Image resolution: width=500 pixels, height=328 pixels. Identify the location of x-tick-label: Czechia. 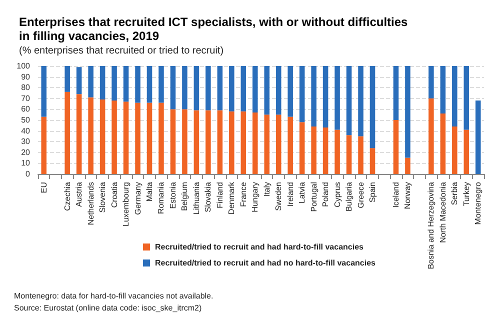
(67, 196).